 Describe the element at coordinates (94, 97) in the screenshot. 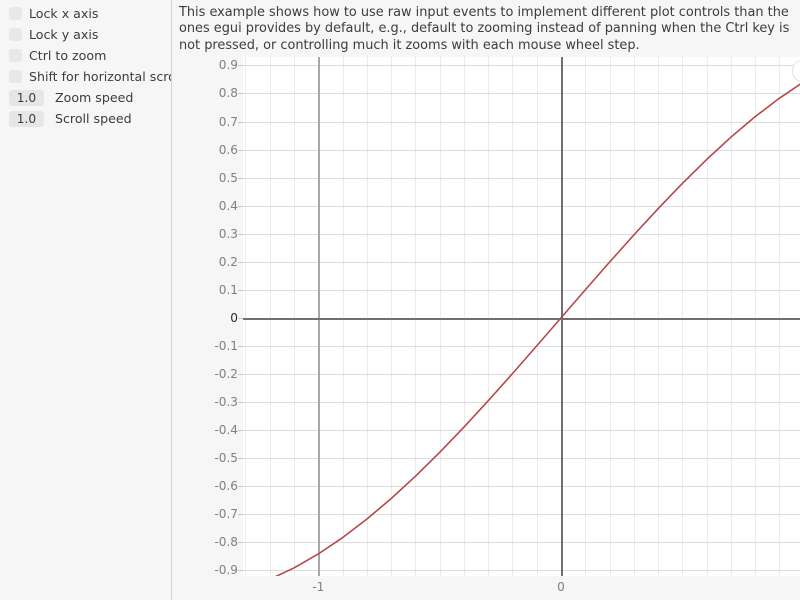

I see `drag-label-zoom-speed: Zoom speed` at that location.